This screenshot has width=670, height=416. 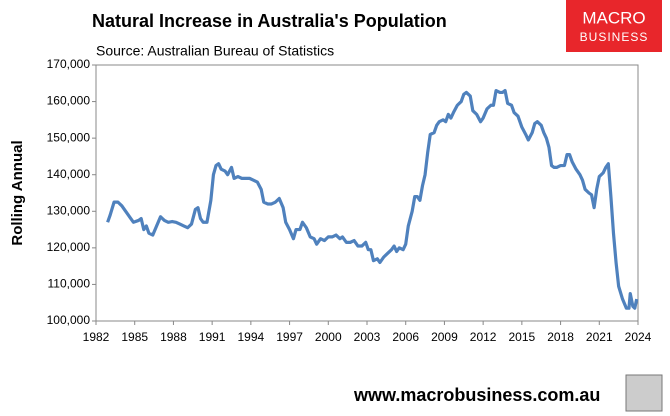 What do you see at coordinates (215, 51) in the screenshot?
I see `chart-subtitle: Source: Australian Bureau of Statistics` at bounding box center [215, 51].